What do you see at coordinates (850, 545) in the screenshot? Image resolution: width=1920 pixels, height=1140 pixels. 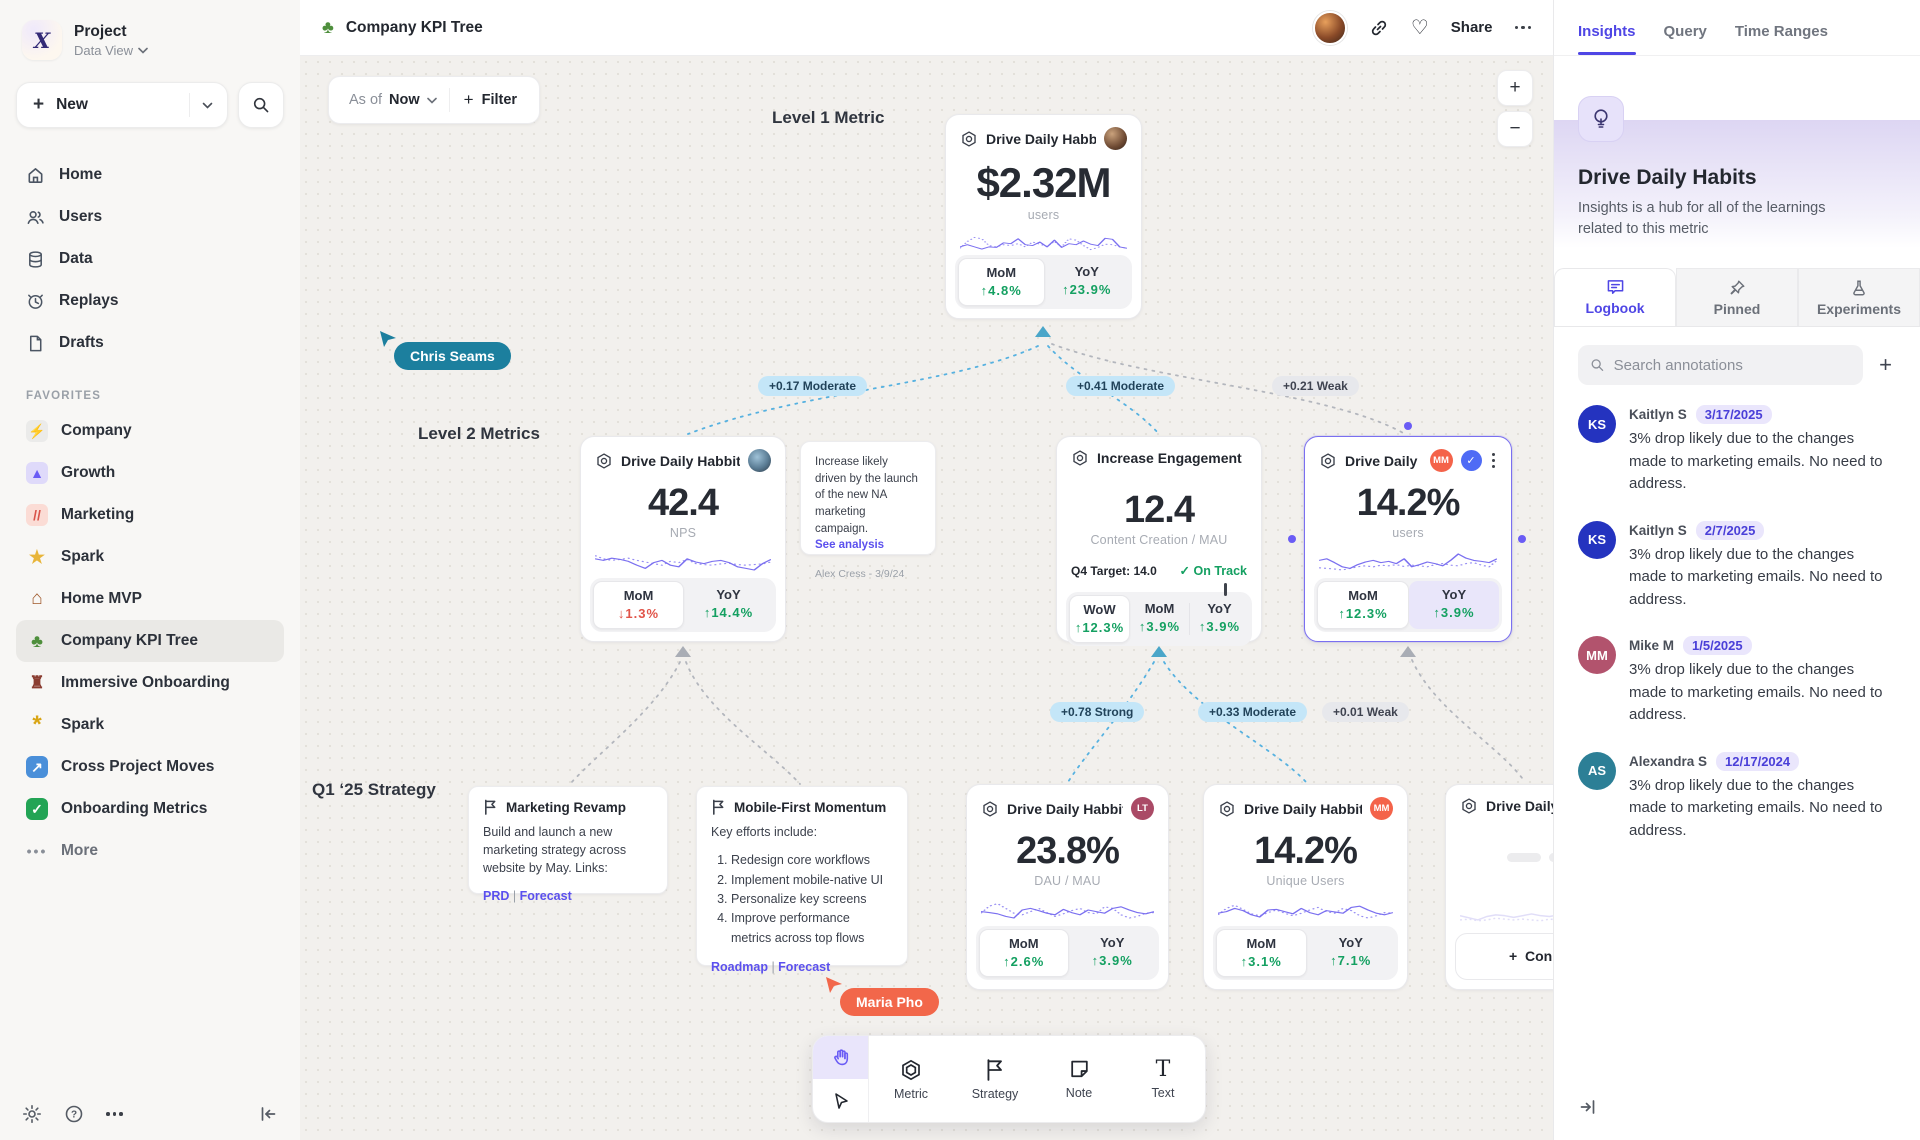 I see `see-analysis-link: See analysis` at bounding box center [850, 545].